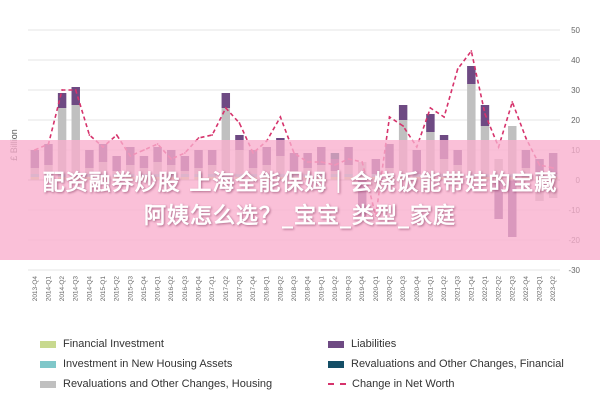 The width and height of the screenshot is (600, 400). I want to click on x-tick-label: 2016-Q2, so click(171, 289).